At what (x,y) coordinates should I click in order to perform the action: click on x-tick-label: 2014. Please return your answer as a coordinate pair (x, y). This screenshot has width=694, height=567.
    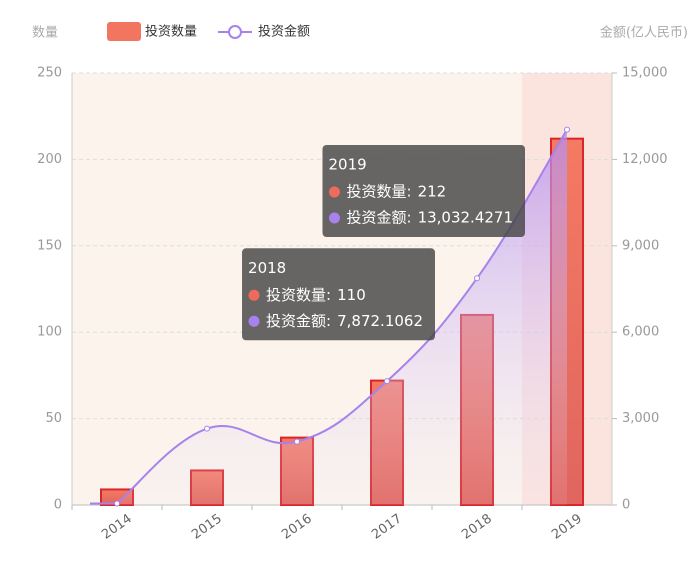
    Looking at the image, I should click on (117, 526).